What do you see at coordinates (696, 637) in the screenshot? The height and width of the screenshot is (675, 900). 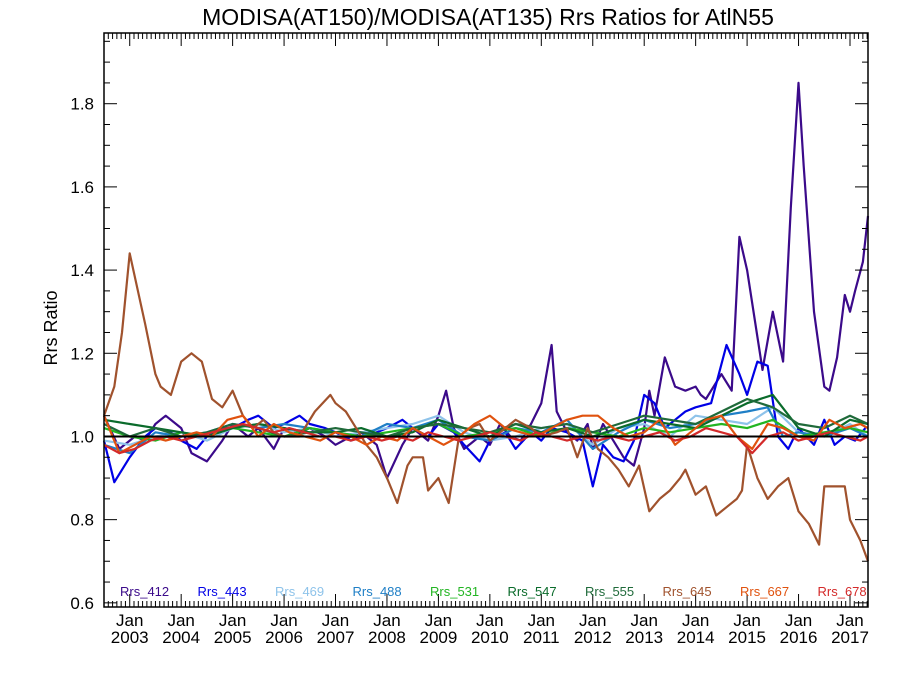 I see `x-tick-year-label: 2014` at bounding box center [696, 637].